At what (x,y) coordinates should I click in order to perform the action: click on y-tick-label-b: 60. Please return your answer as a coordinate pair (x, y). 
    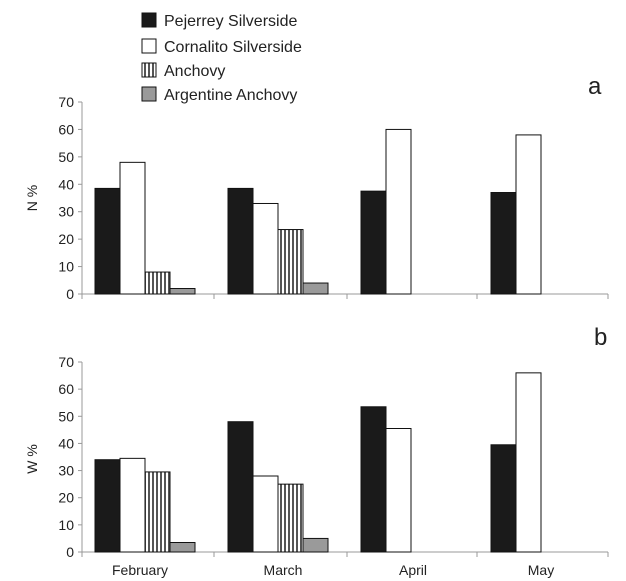
    Looking at the image, I should click on (66, 389).